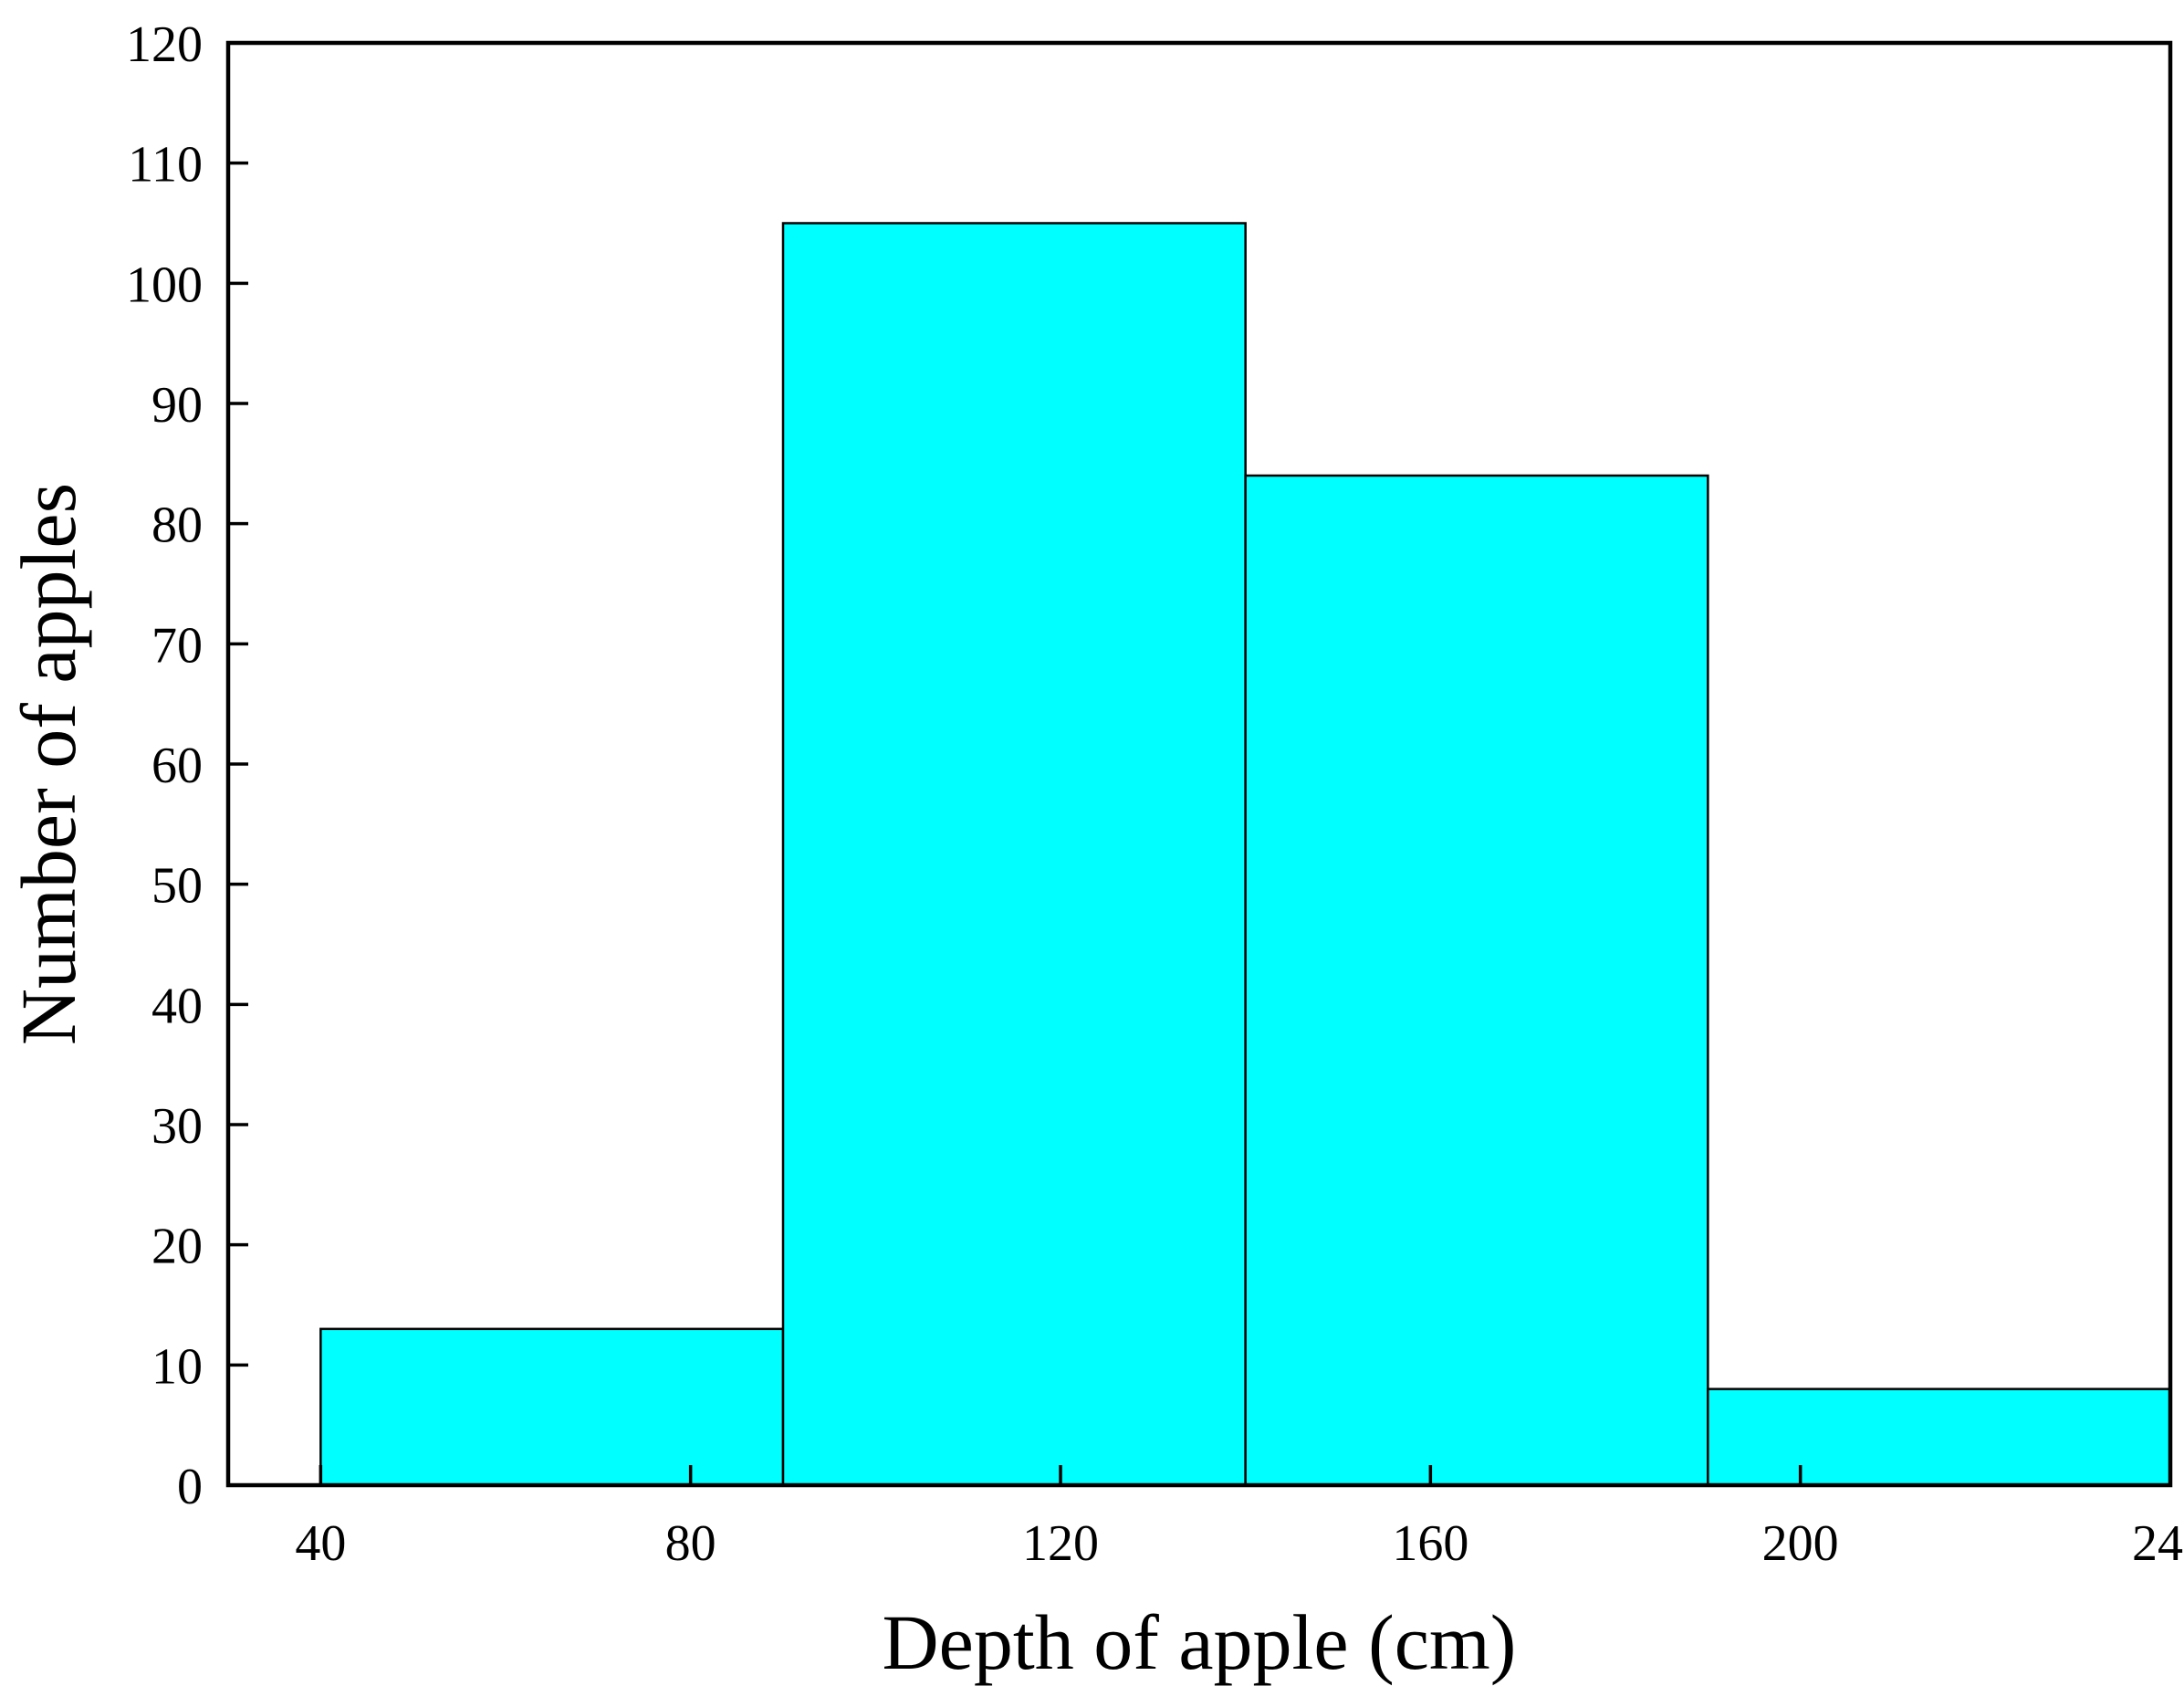 Image resolution: width=2184 pixels, height=1707 pixels. Describe the element at coordinates (190, 1487) in the screenshot. I see `y-tick-label-0: 0` at that location.